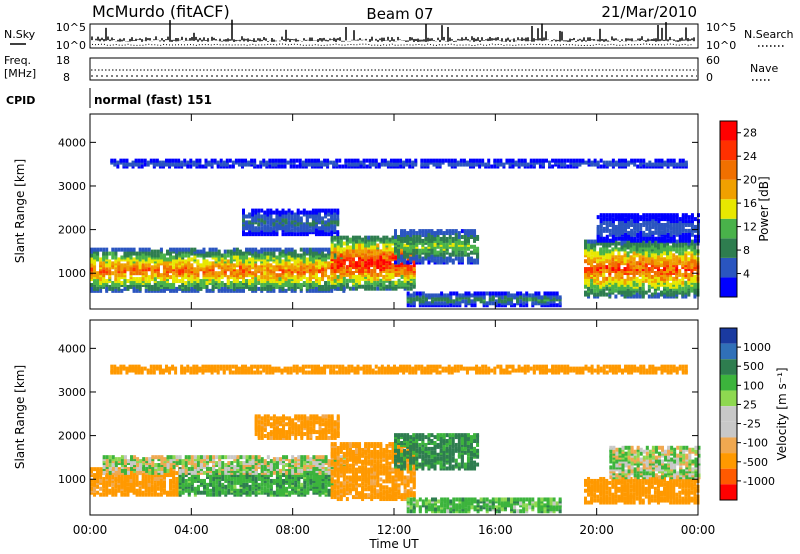 The width and height of the screenshot is (800, 554). Describe the element at coordinates (72, 230) in the screenshot. I see `y-tick-label: 2000` at that location.